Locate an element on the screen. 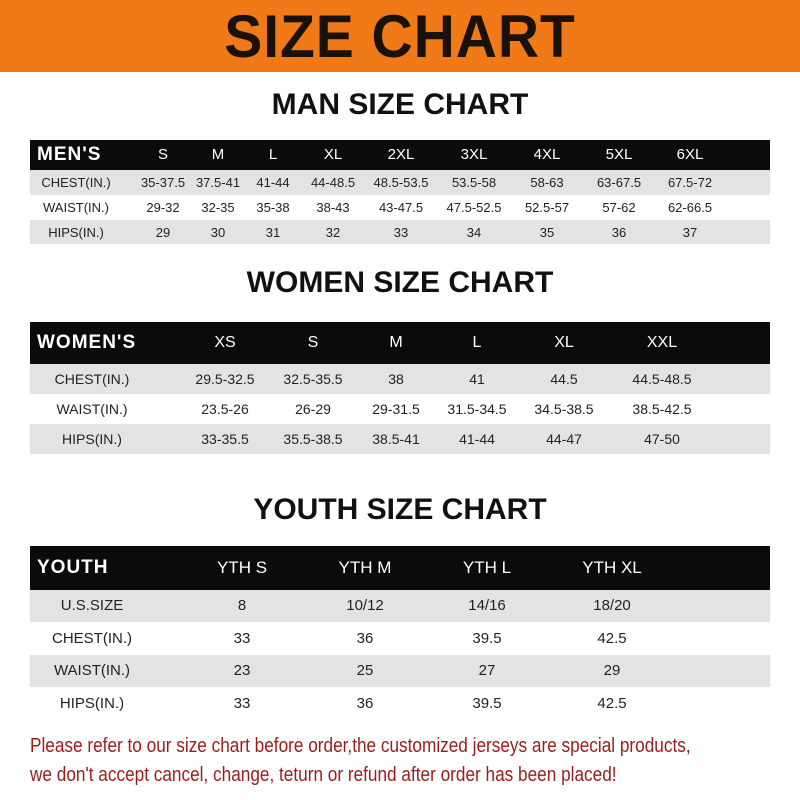 This screenshot has width=800, height=800. table-cell: 35-38 is located at coordinates (273, 207).